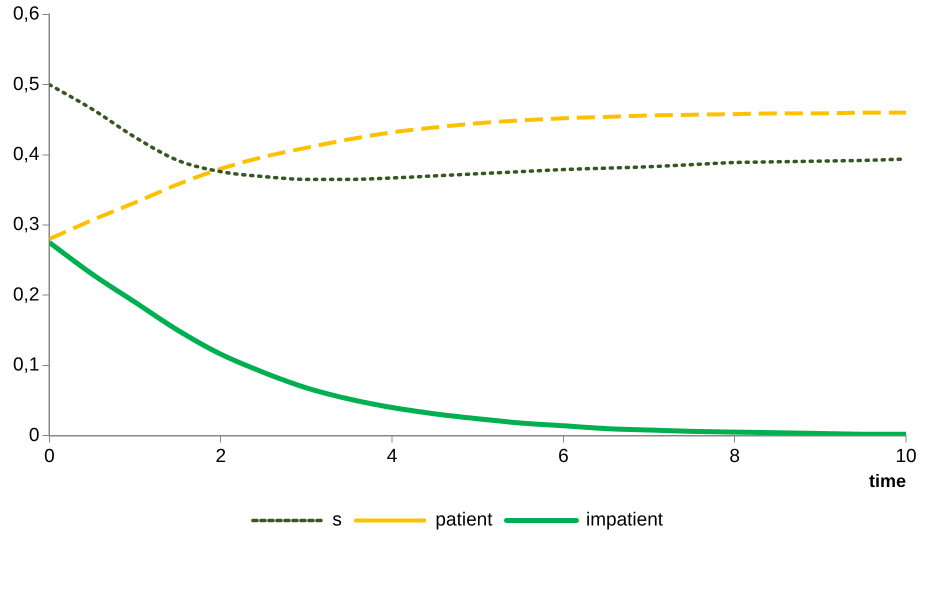 This screenshot has width=928, height=590. What do you see at coordinates (563, 457) in the screenshot?
I see `x-tick-label: 6` at bounding box center [563, 457].